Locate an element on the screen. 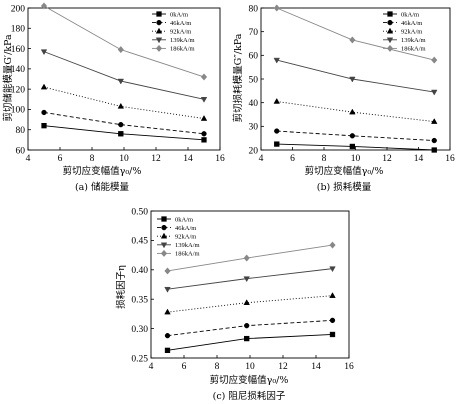 This screenshot has height=404, width=457. chart-c-ytick-label: 0.50 is located at coordinates (139, 212).